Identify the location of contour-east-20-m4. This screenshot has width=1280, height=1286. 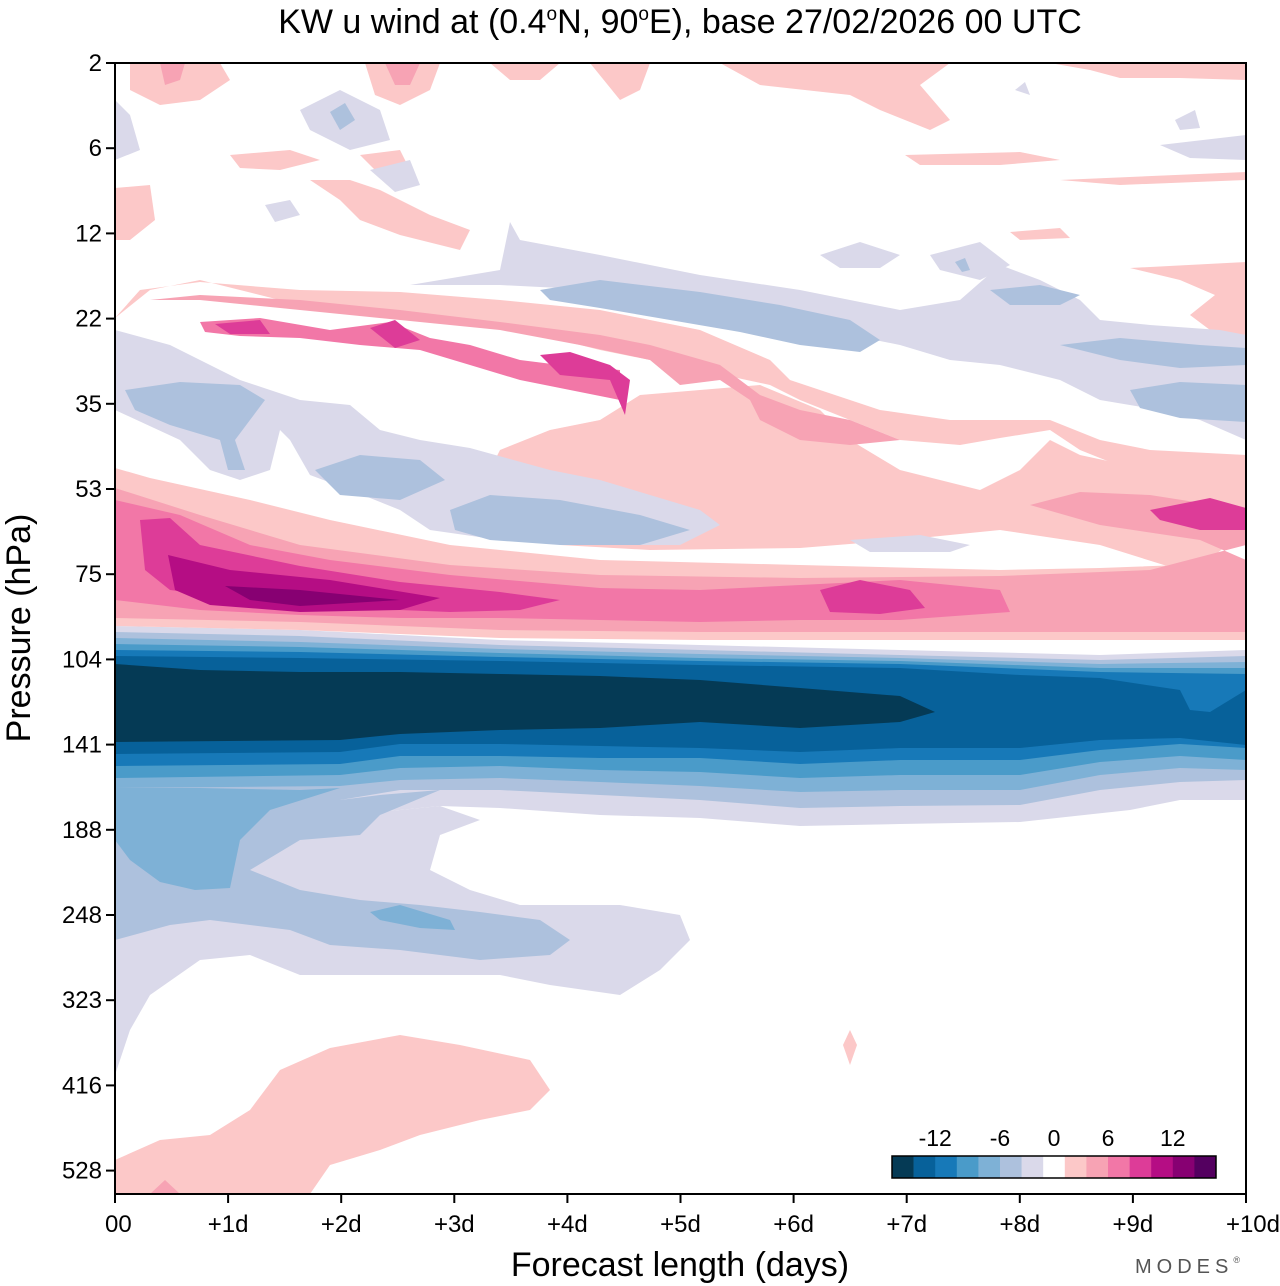
(710, 316).